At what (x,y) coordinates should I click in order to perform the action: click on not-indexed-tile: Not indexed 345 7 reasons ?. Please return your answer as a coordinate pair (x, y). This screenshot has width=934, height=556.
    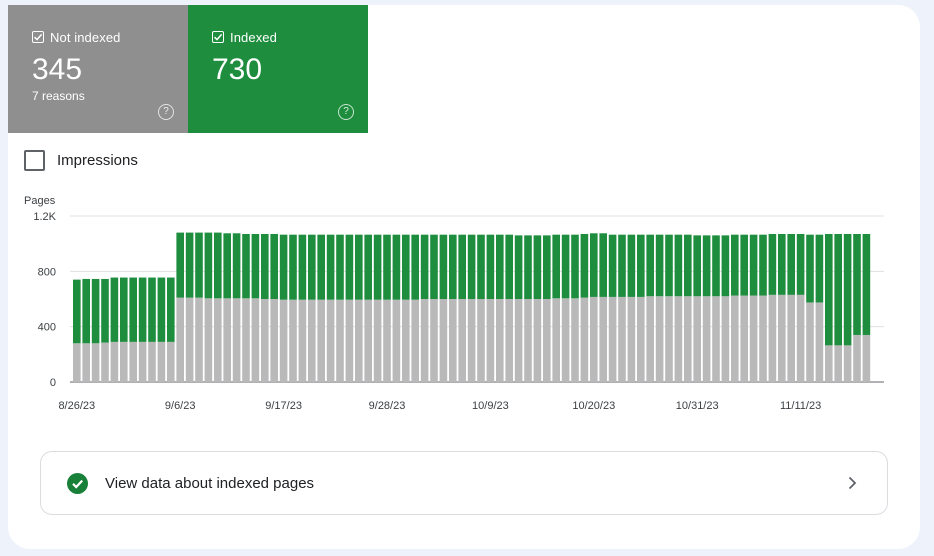
    Looking at the image, I should click on (98, 69).